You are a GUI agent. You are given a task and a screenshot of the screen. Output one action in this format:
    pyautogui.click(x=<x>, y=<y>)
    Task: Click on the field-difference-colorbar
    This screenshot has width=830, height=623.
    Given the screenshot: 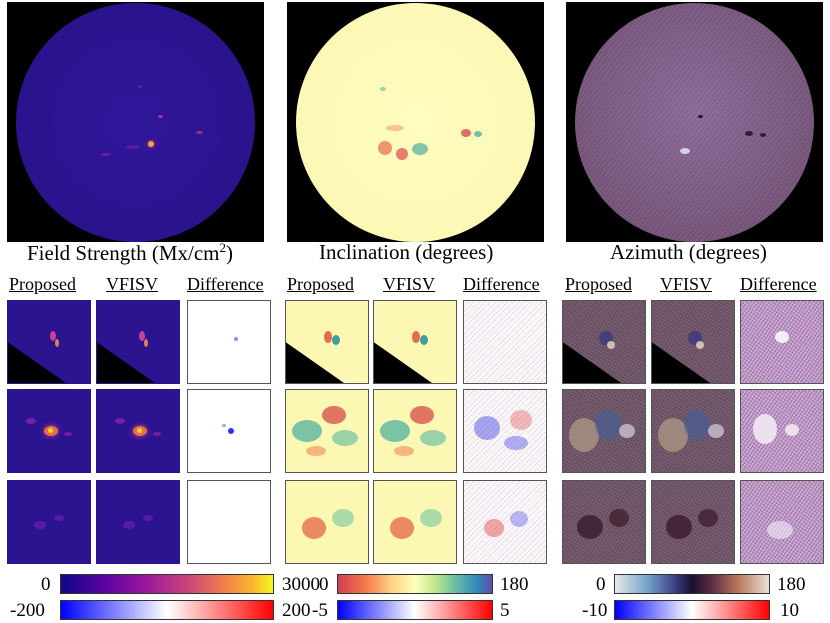 What is the action you would take?
    pyautogui.click(x=167, y=610)
    